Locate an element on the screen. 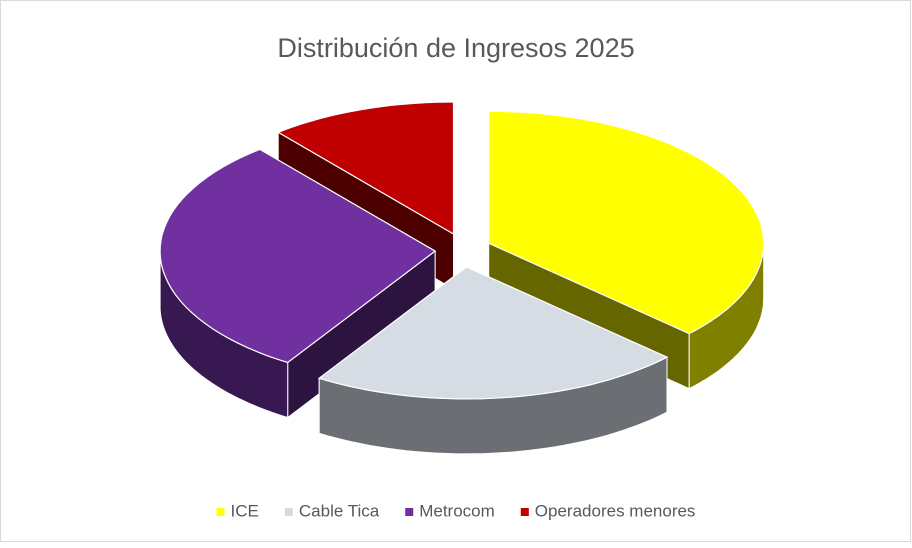  legend-label: ICE is located at coordinates (245, 510).